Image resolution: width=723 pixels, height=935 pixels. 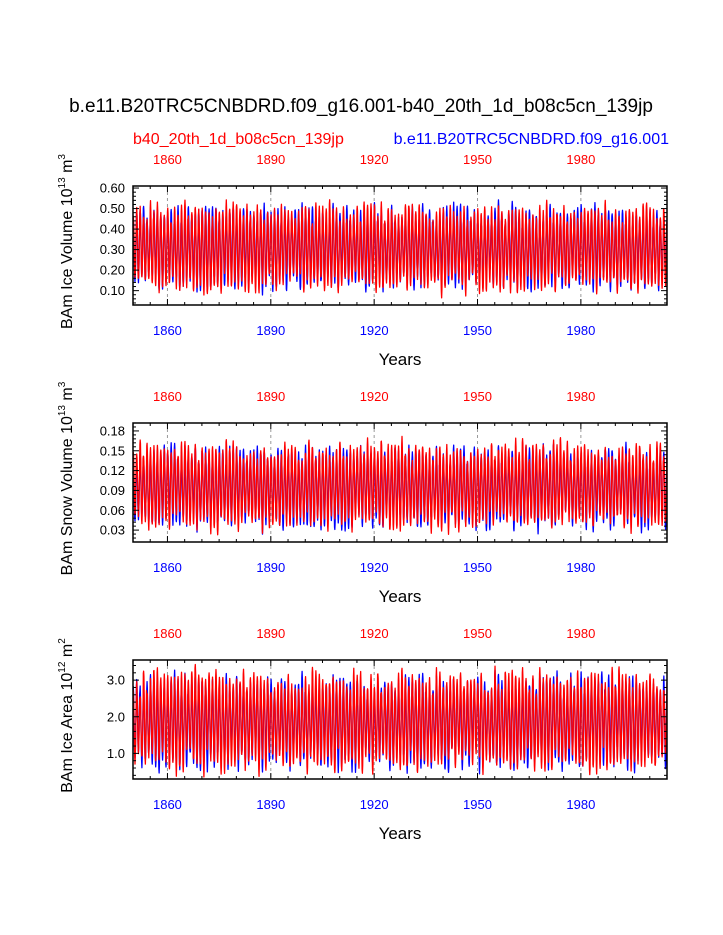 What do you see at coordinates (116, 753) in the screenshot?
I see `y-tick-label: 1.0` at bounding box center [116, 753].